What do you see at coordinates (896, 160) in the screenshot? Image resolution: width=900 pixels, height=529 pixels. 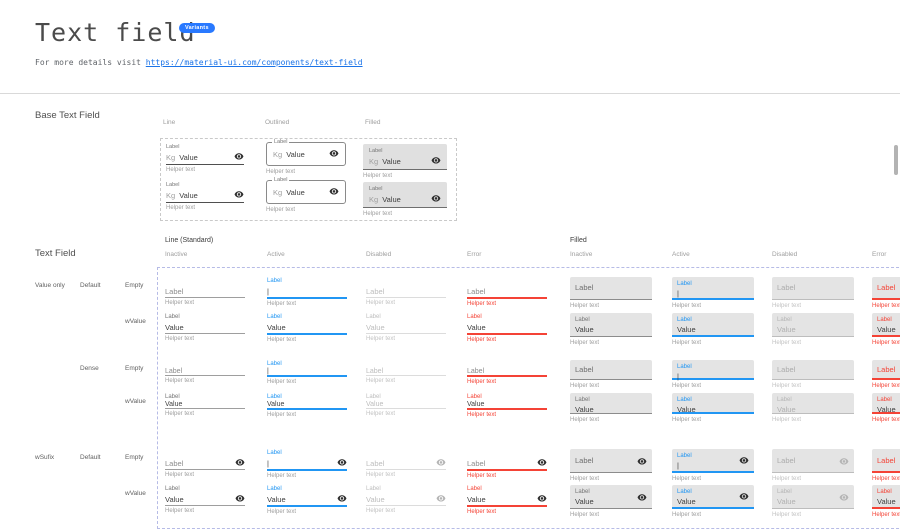 I see `scrollbar-thumb` at bounding box center [896, 160].